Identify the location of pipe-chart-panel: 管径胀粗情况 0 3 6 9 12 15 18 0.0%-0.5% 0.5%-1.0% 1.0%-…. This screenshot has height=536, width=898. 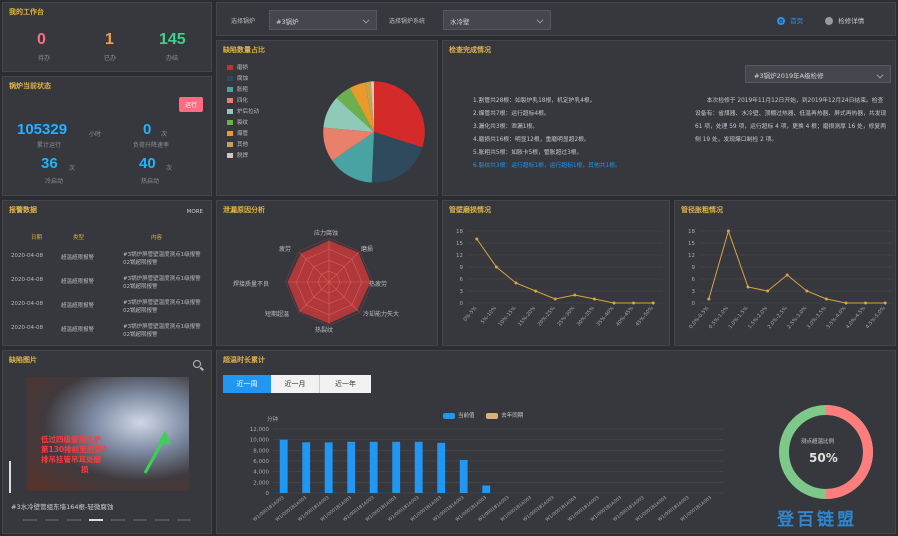
(785, 273).